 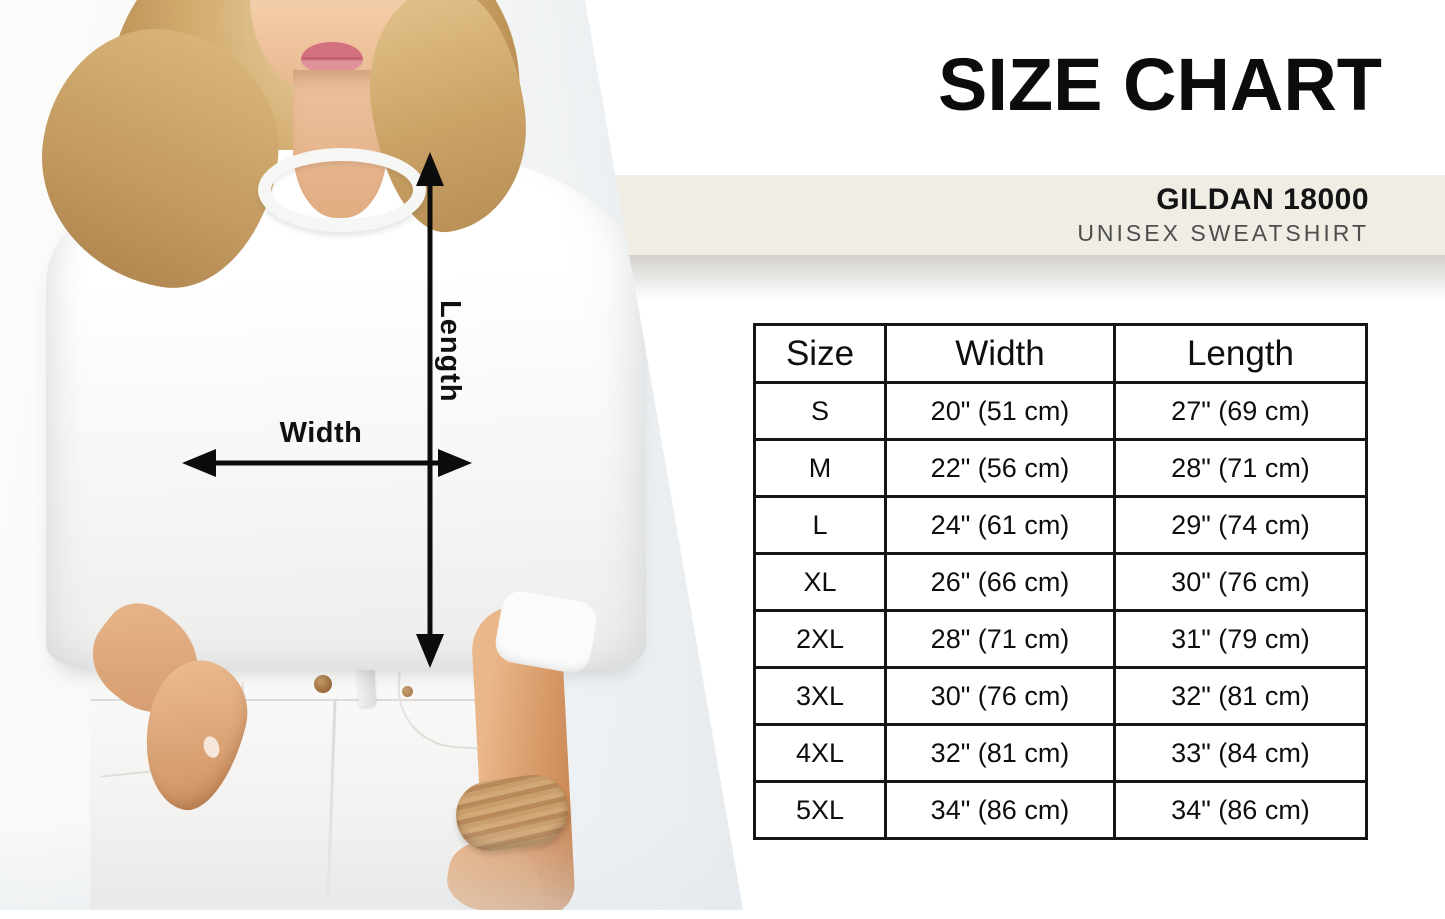 I want to click on table-row: 2XL 28" (71 cm) 31" (79 cm), so click(x=1060, y=639).